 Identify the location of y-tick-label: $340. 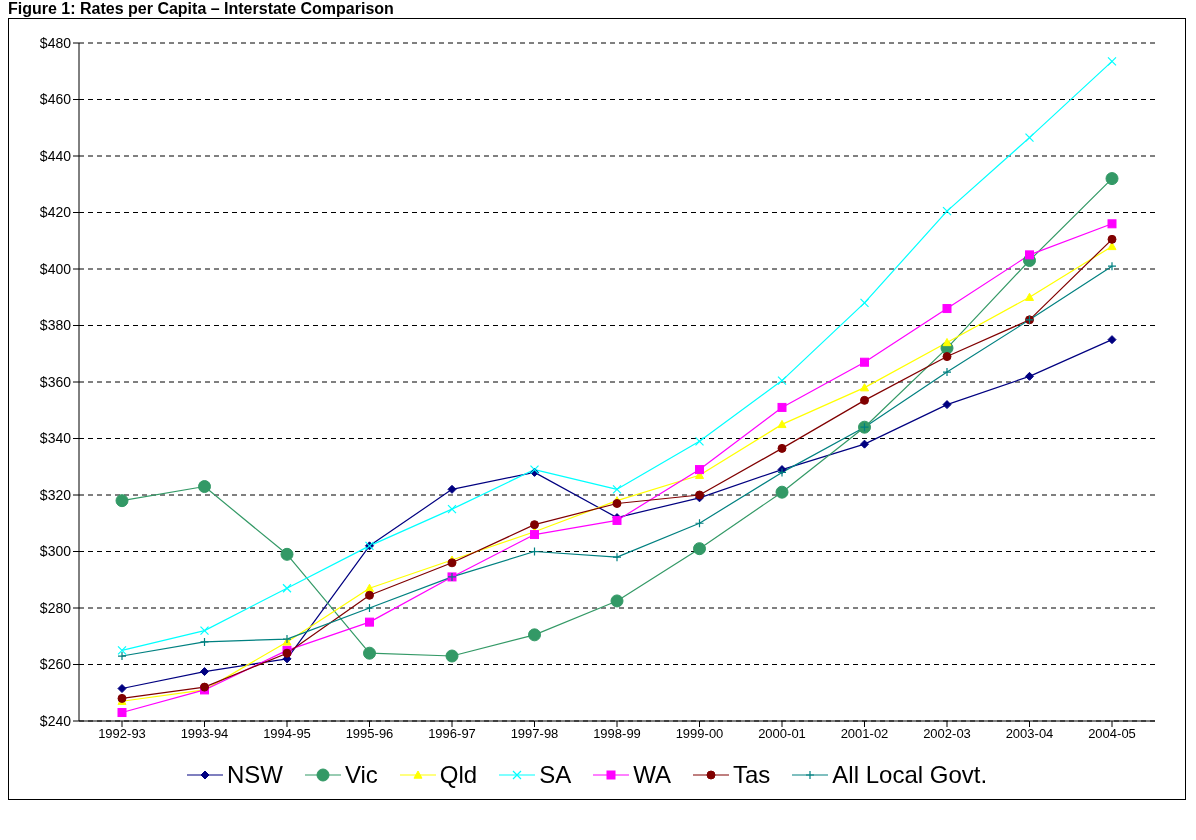
(55, 438).